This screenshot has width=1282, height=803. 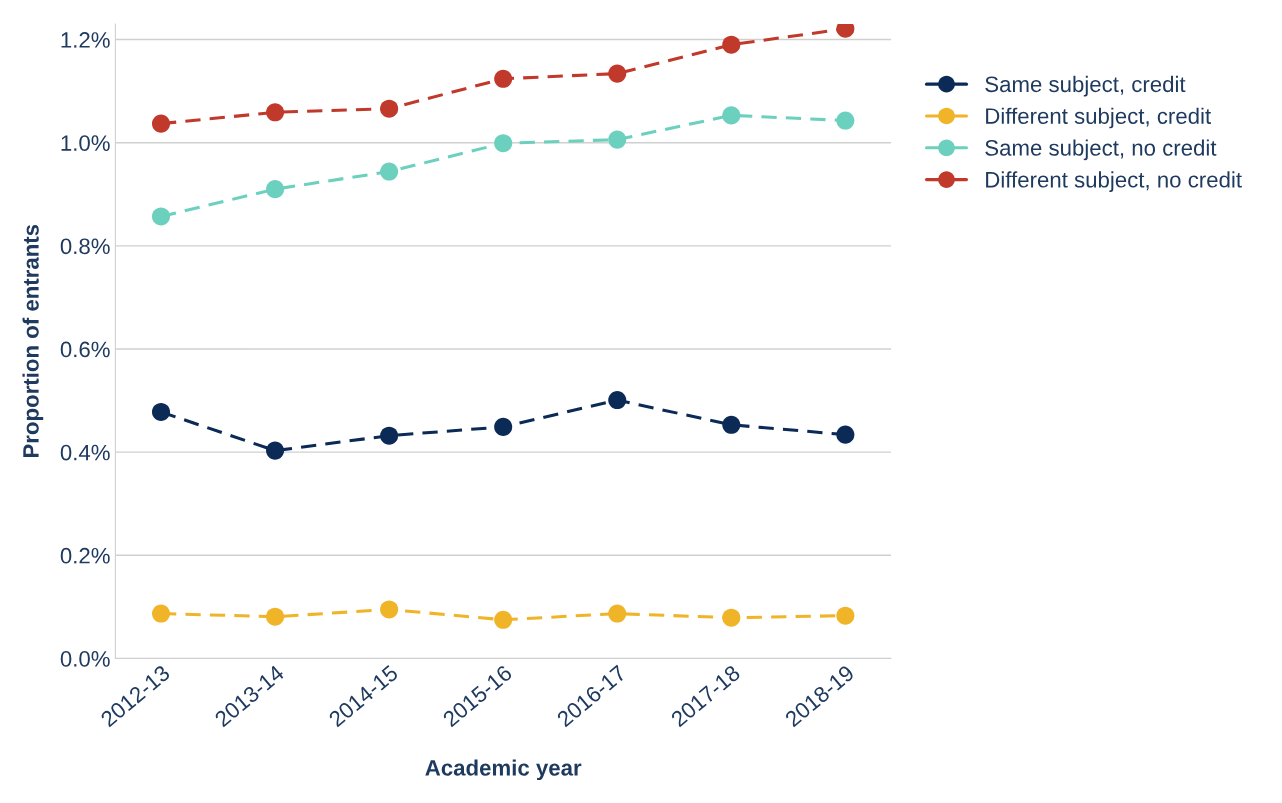 What do you see at coordinates (503, 770) in the screenshot?
I see `x-axis-title: Academic year` at bounding box center [503, 770].